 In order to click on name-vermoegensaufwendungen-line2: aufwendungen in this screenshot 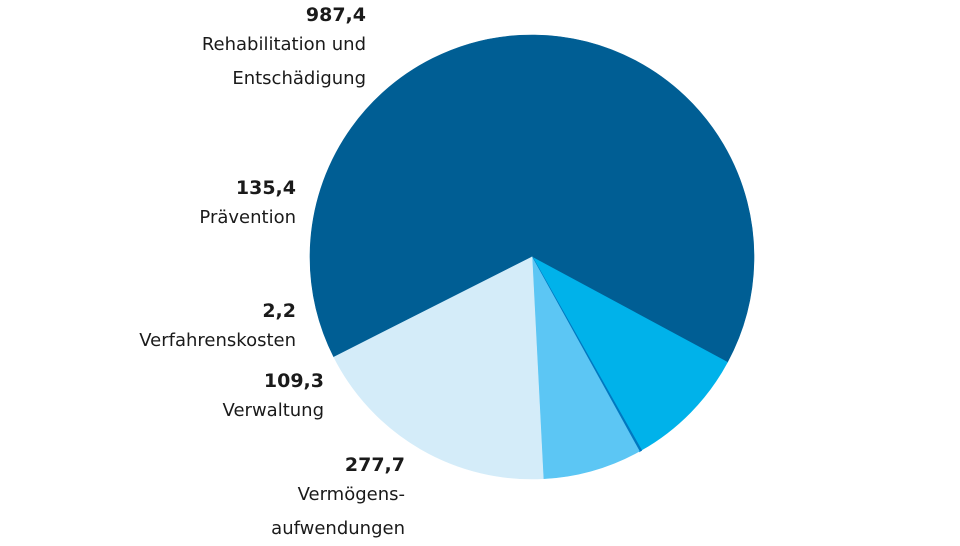, I will do `click(338, 528)`.